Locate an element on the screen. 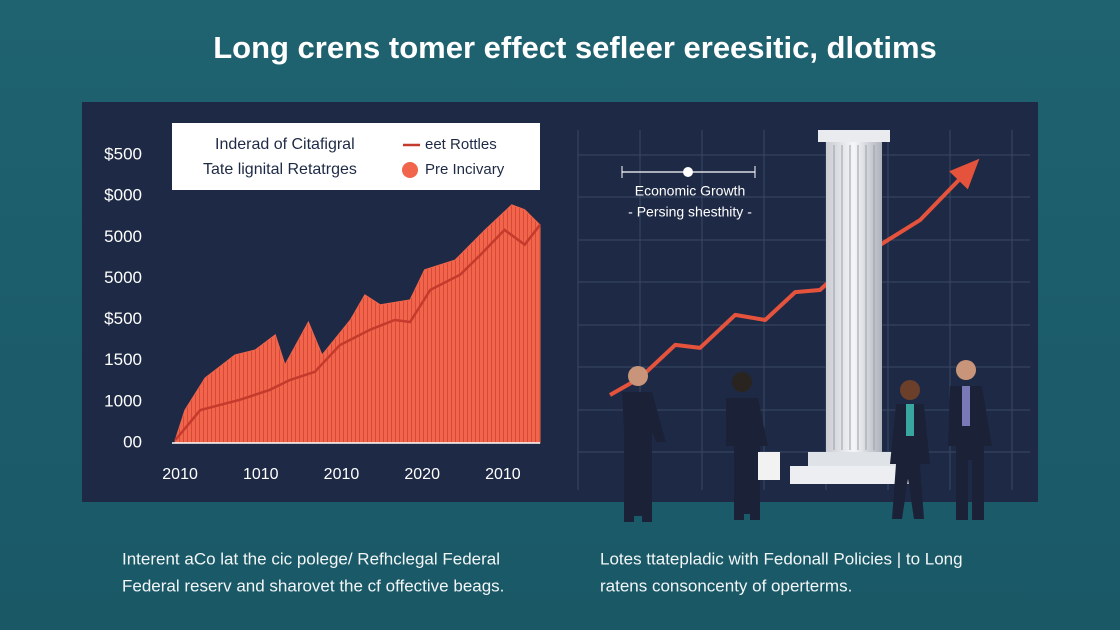 The height and width of the screenshot is (630, 1120). line is located at coordinates (357, 332).